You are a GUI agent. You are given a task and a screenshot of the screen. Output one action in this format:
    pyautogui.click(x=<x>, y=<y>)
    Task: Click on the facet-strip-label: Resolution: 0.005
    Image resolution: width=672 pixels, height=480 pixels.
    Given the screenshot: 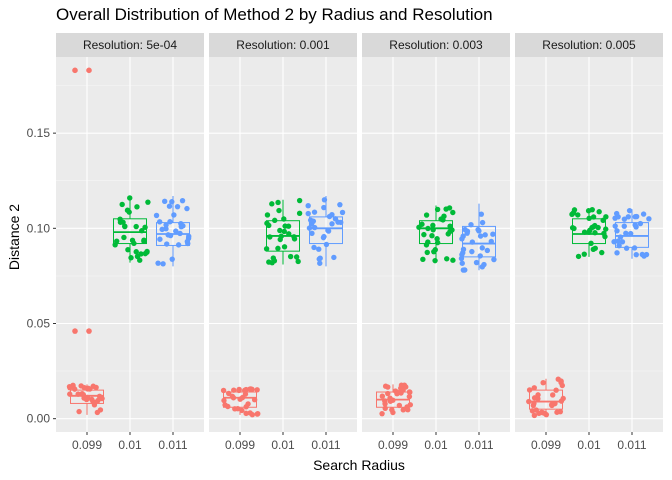 What is the action you would take?
    pyautogui.click(x=589, y=45)
    